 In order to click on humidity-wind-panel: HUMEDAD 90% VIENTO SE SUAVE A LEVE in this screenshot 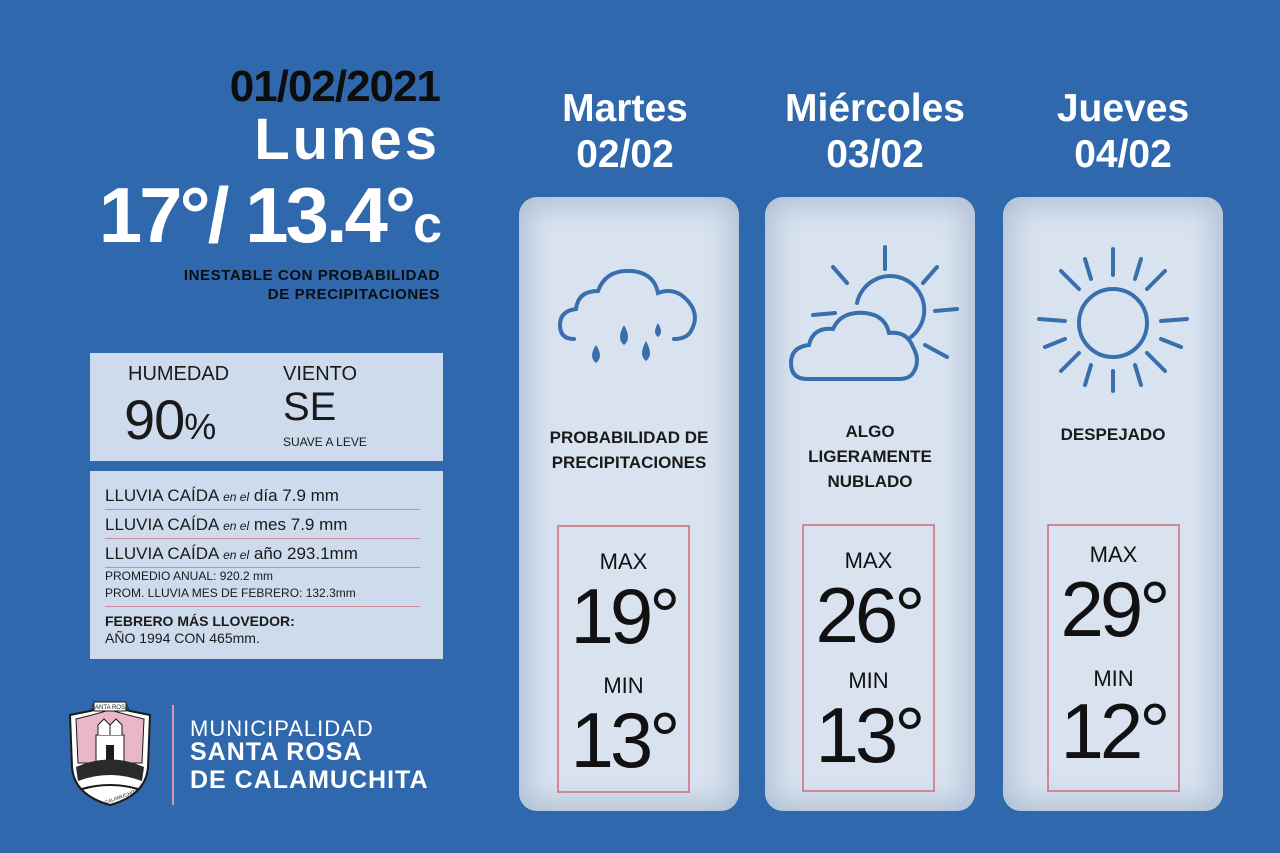, I will do `click(266, 407)`.